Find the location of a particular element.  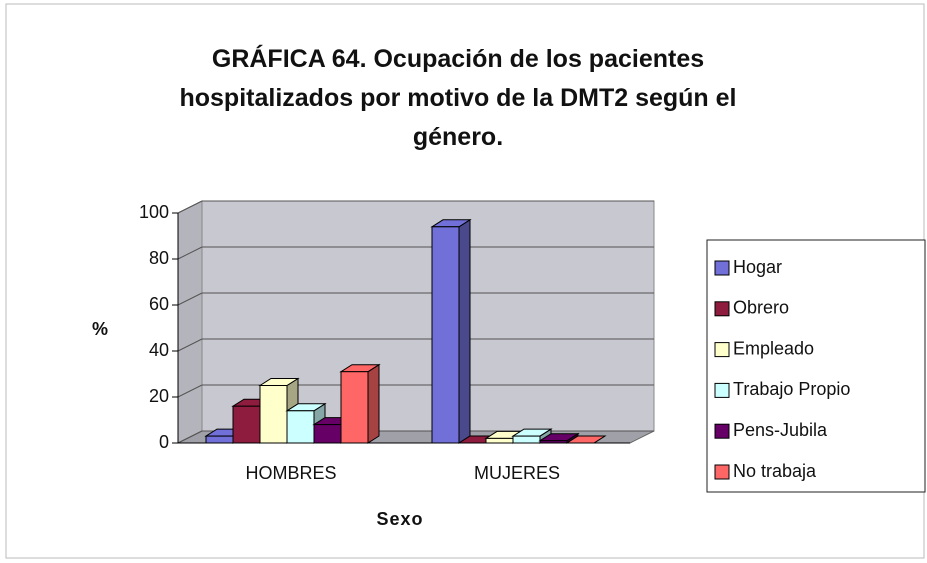

y-tick-label: 20 is located at coordinates (159, 396).